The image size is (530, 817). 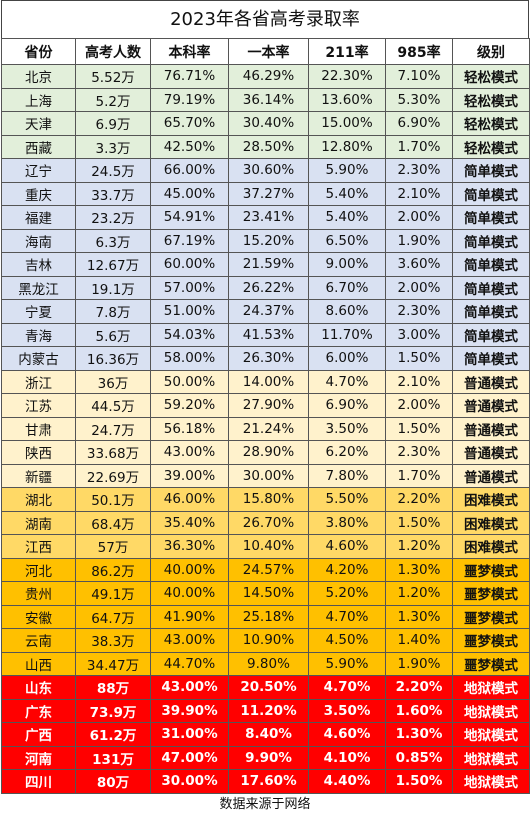 What do you see at coordinates (347, 546) in the screenshot?
I see `cell: 4.60%` at bounding box center [347, 546].